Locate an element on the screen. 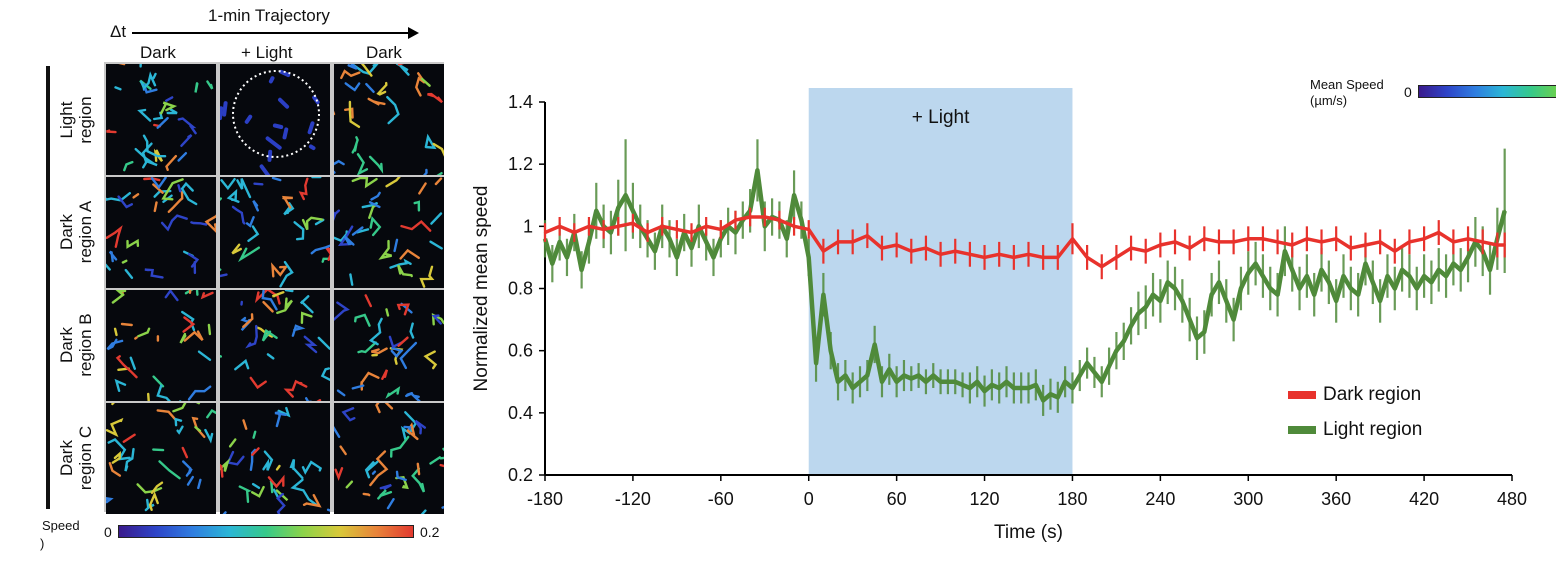 The image size is (1556, 576). x-tick-label: 120 is located at coordinates (985, 499).